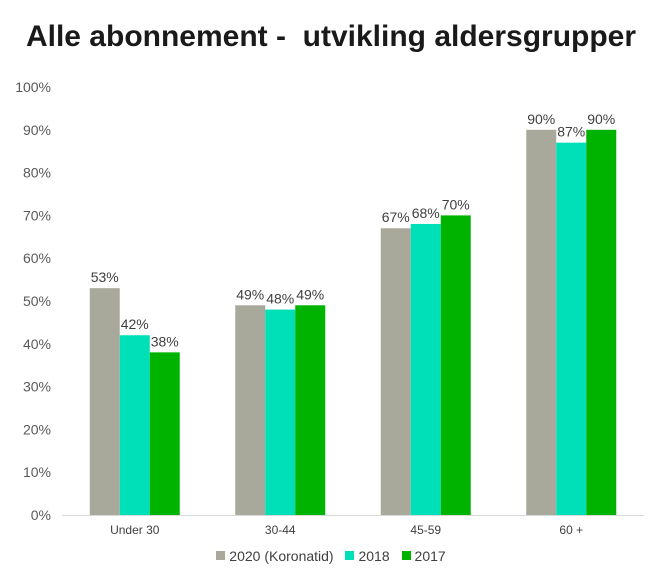 The width and height of the screenshot is (662, 580). I want to click on y-tick-label: 40%, so click(37, 344).